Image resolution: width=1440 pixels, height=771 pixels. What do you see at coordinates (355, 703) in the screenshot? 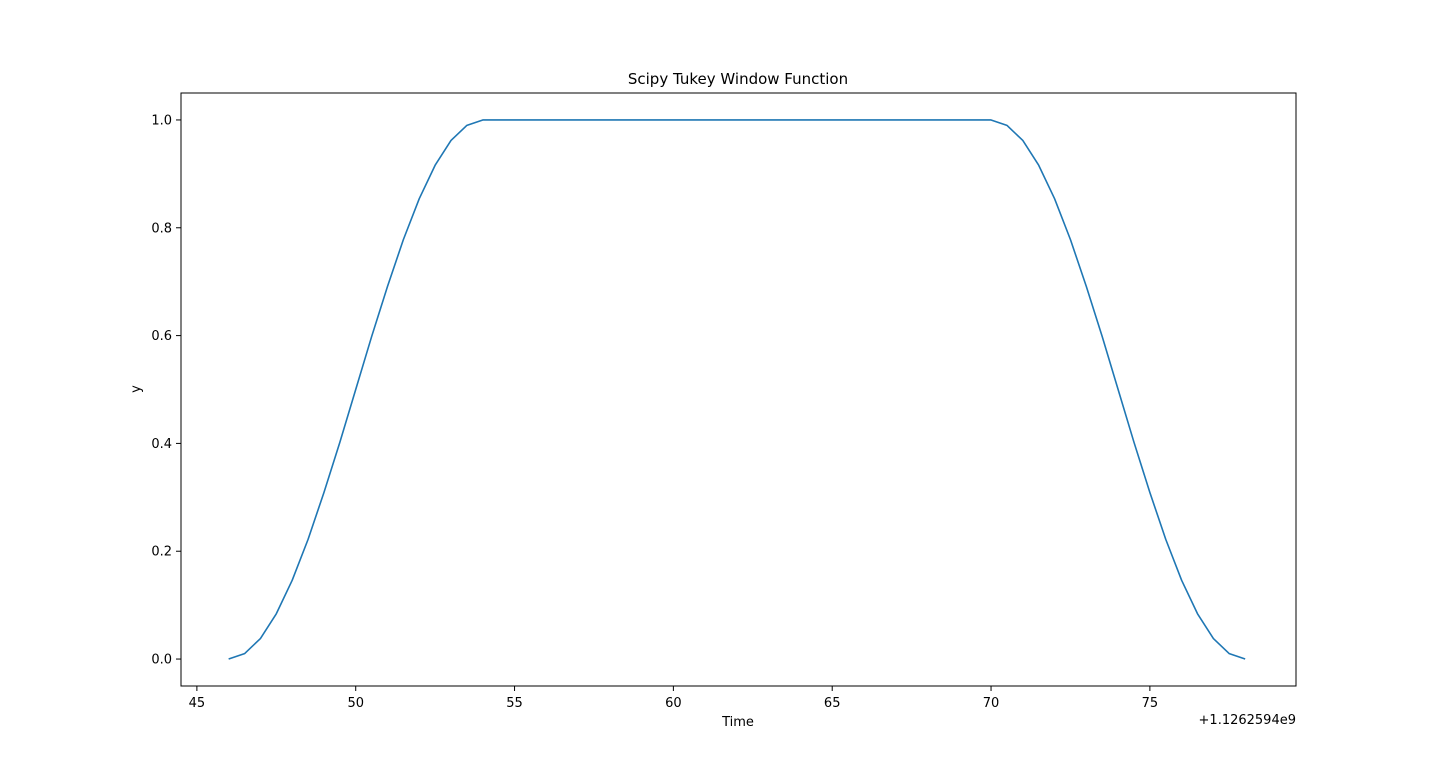
I see `x-tick-label: 50` at bounding box center [355, 703].